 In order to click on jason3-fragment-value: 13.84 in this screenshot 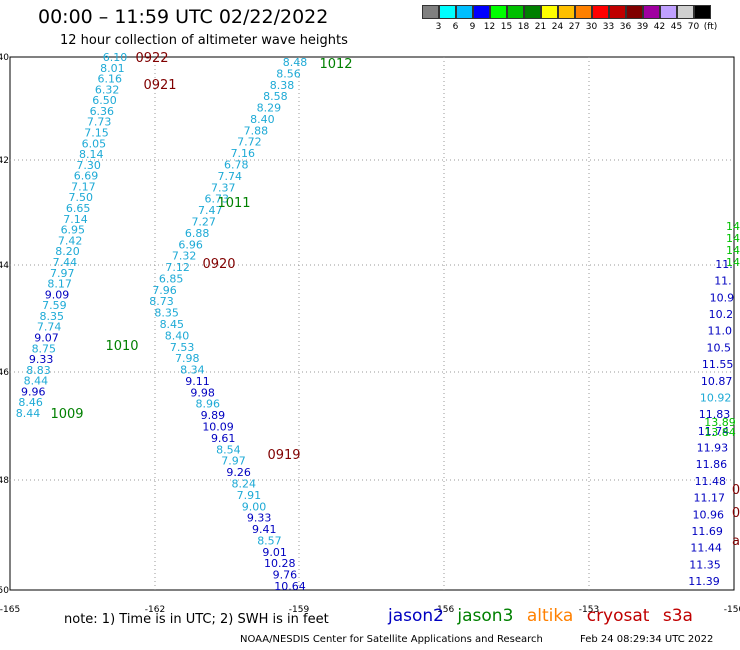, I will do `click(720, 432)`.